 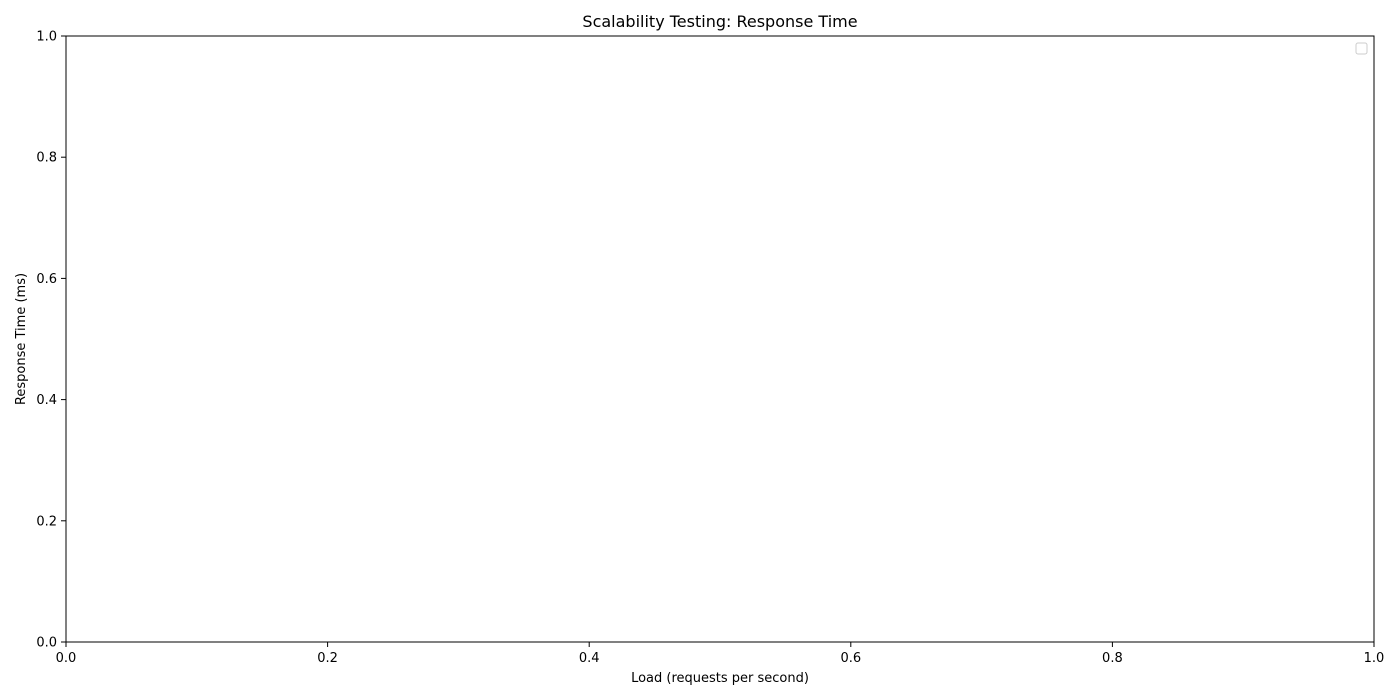 I want to click on x-tick-label: 0.2, so click(x=327, y=658).